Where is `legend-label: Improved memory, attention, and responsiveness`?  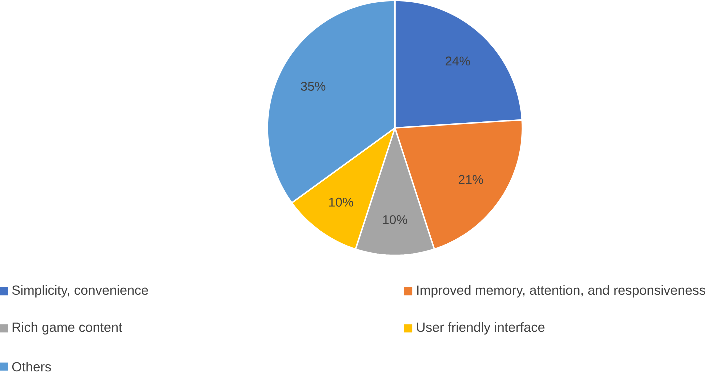 legend-label: Improved memory, attention, and responsiveness is located at coordinates (561, 291).